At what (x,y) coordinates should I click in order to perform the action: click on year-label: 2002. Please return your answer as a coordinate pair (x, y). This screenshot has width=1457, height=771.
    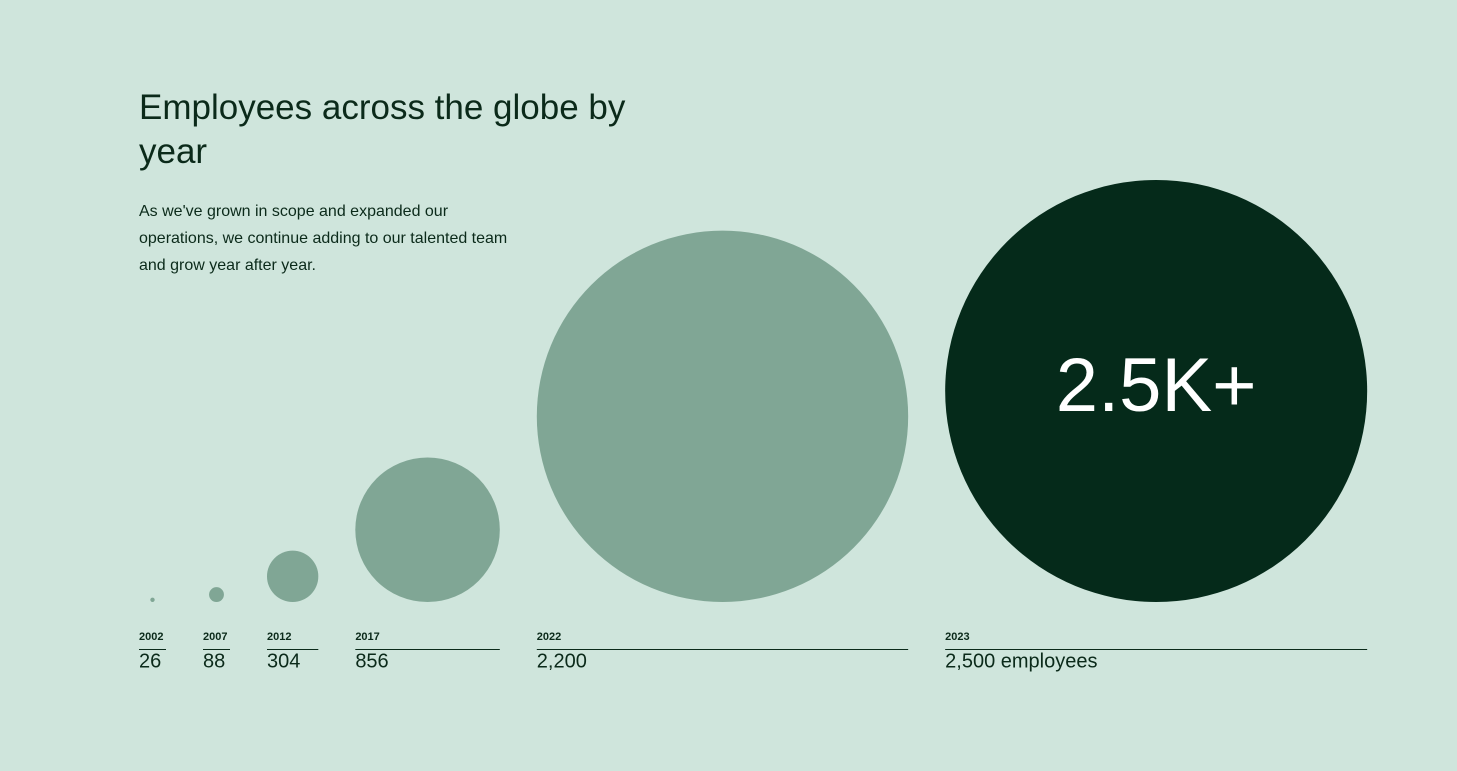
    Looking at the image, I should click on (151, 637).